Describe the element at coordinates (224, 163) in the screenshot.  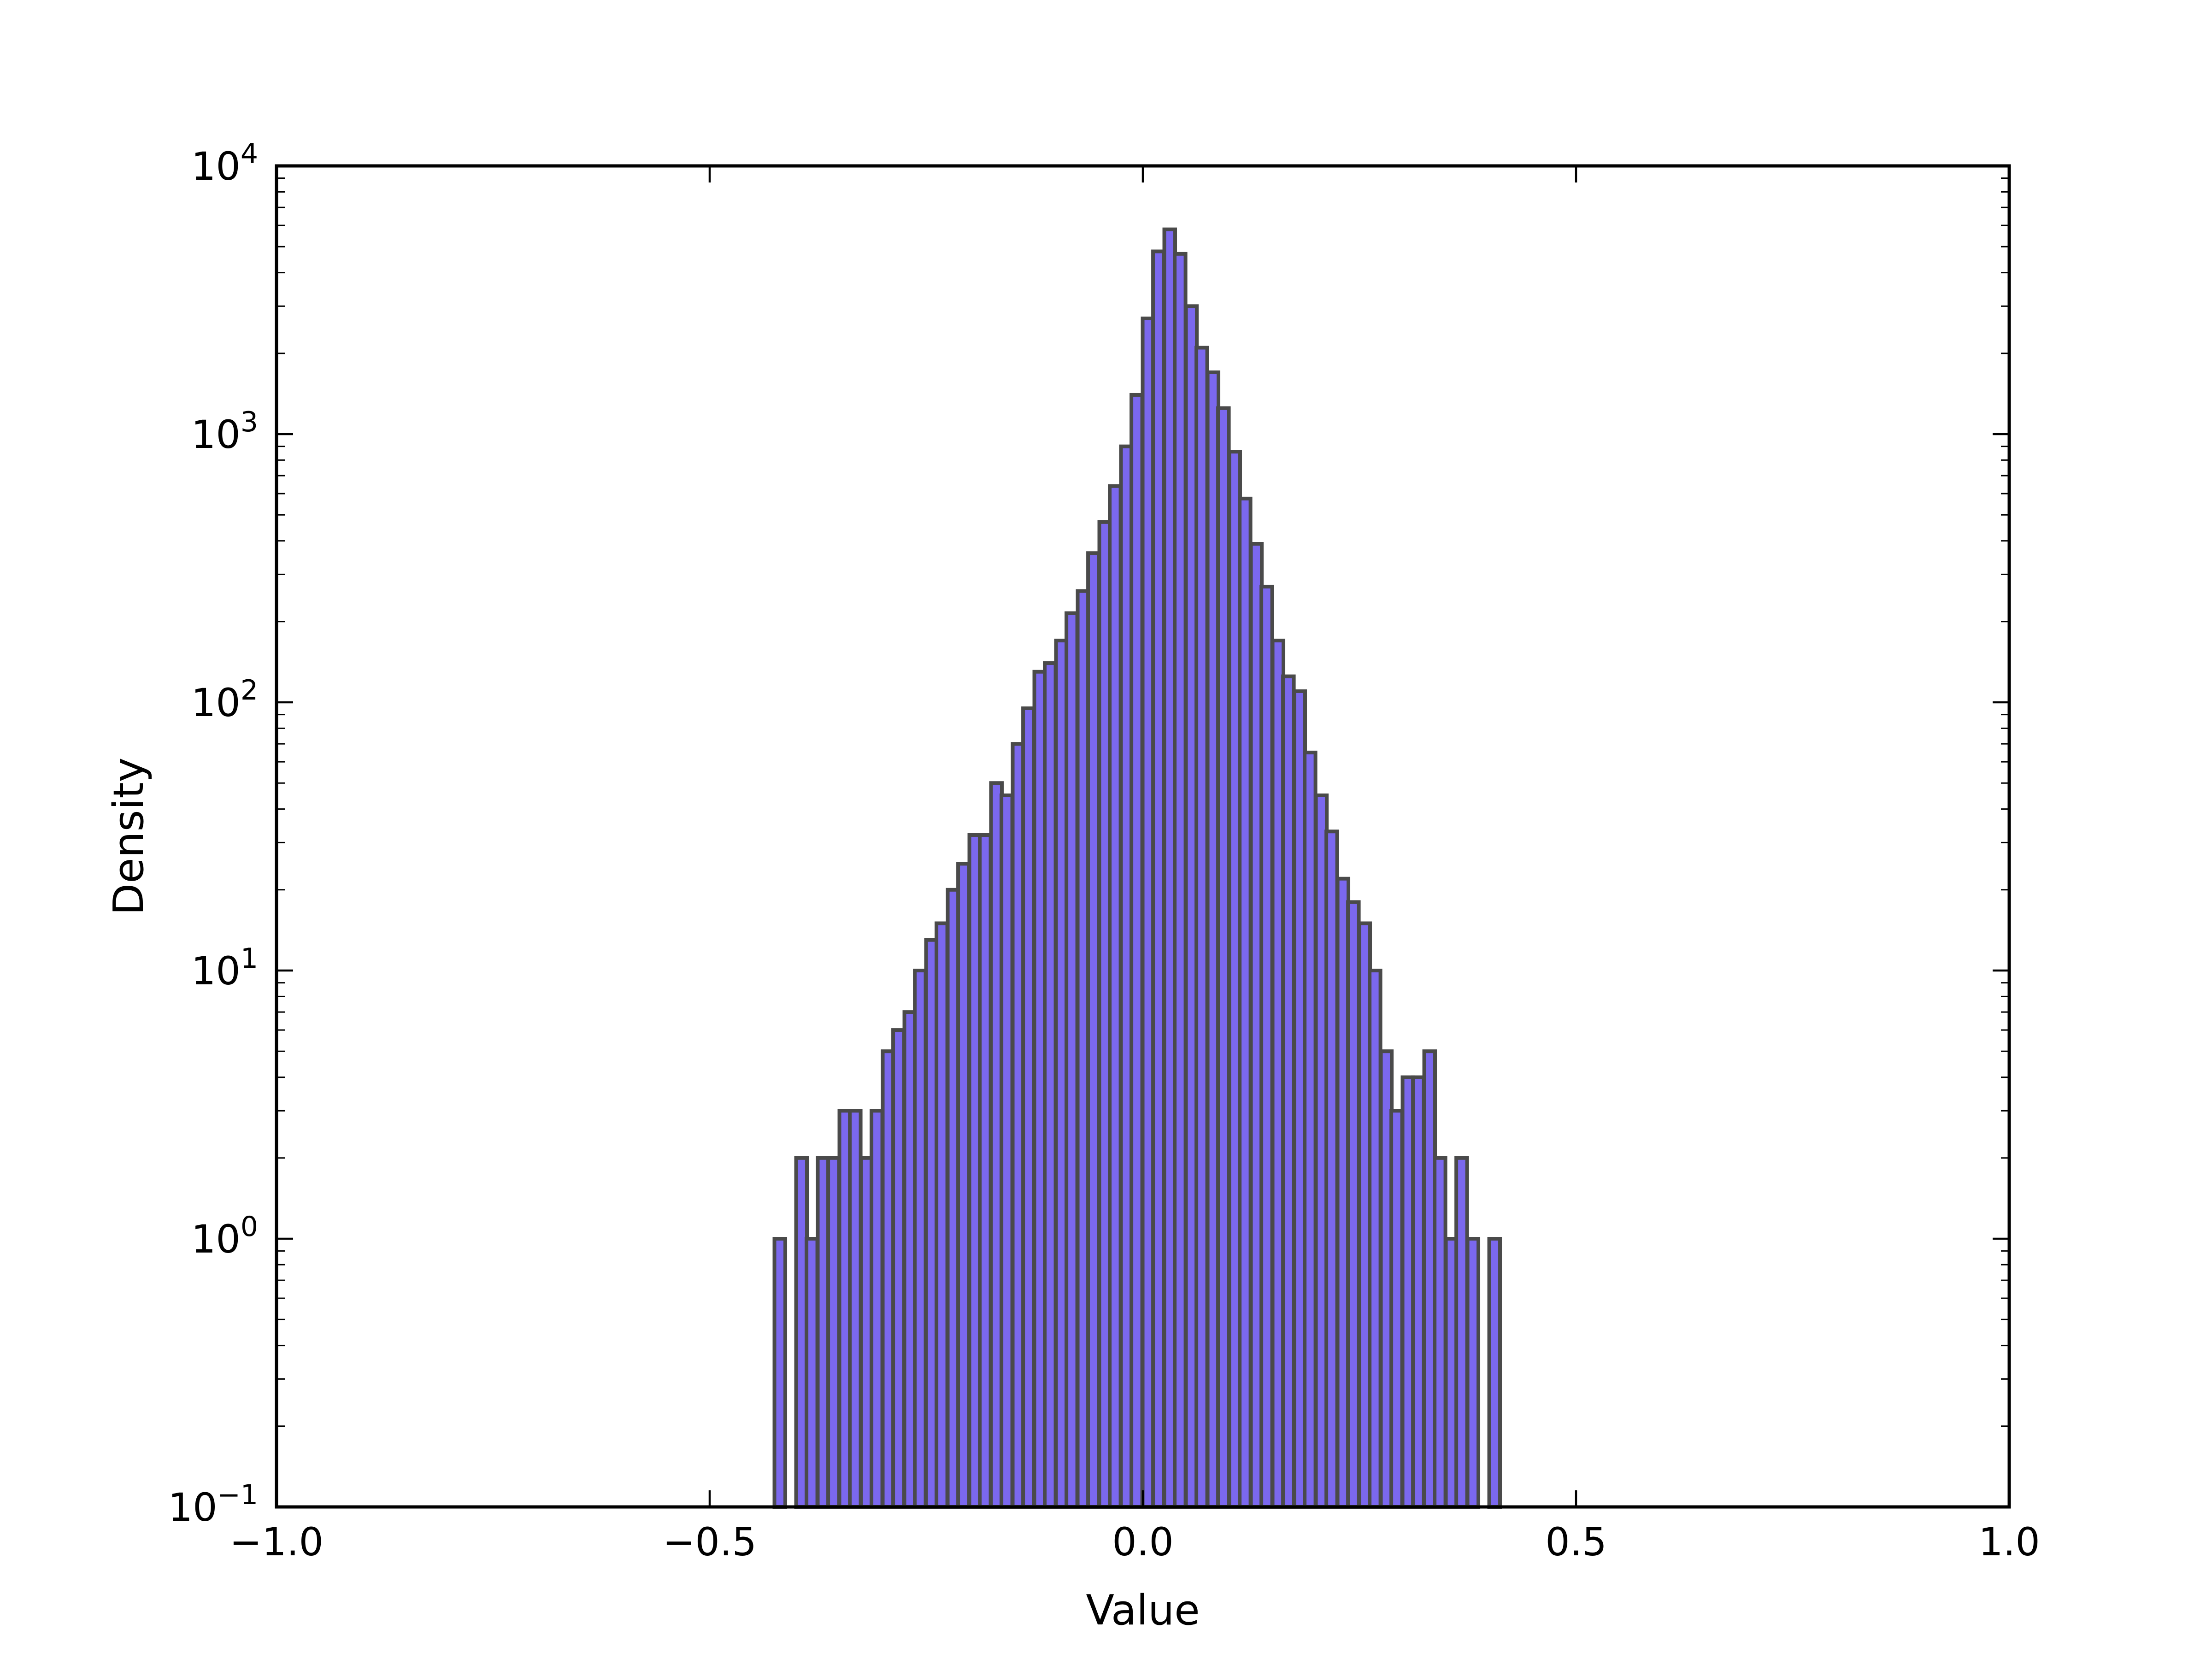
I see `y-tick-label: 10⁴` at that location.